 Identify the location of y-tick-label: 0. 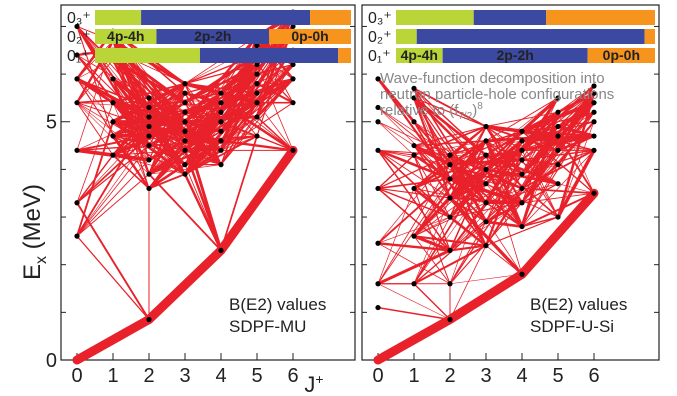
(51, 361).